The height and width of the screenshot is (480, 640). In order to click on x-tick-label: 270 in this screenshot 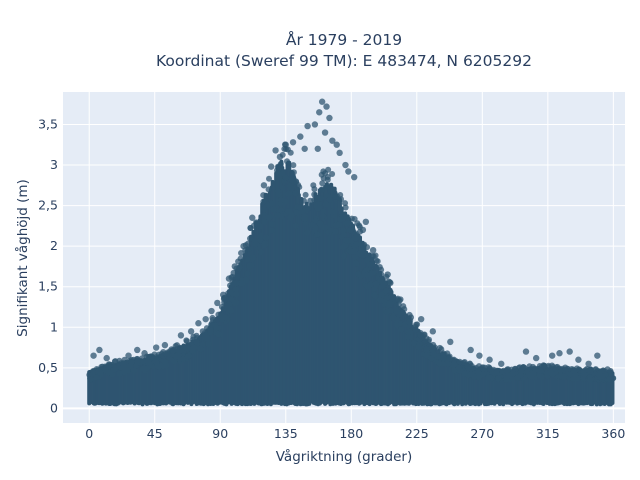, I will do `click(482, 433)`.